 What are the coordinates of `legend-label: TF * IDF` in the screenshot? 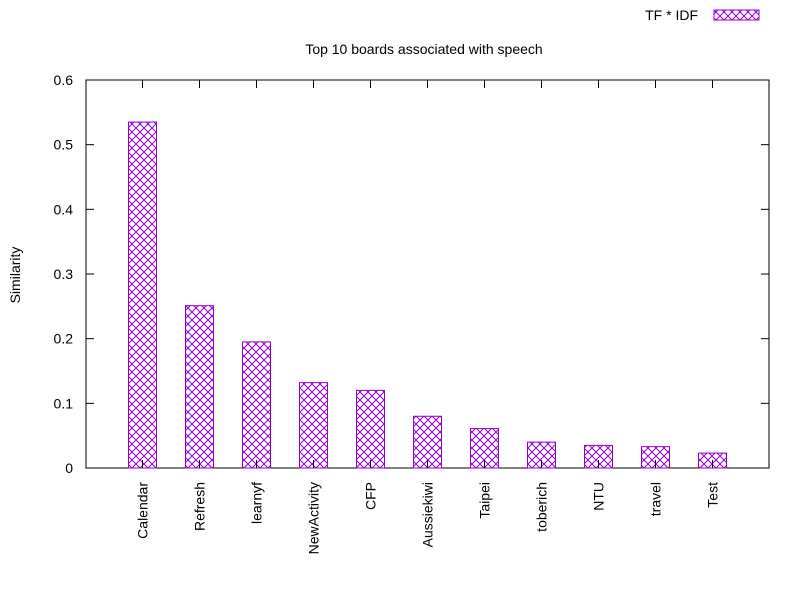 It's located at (671, 15).